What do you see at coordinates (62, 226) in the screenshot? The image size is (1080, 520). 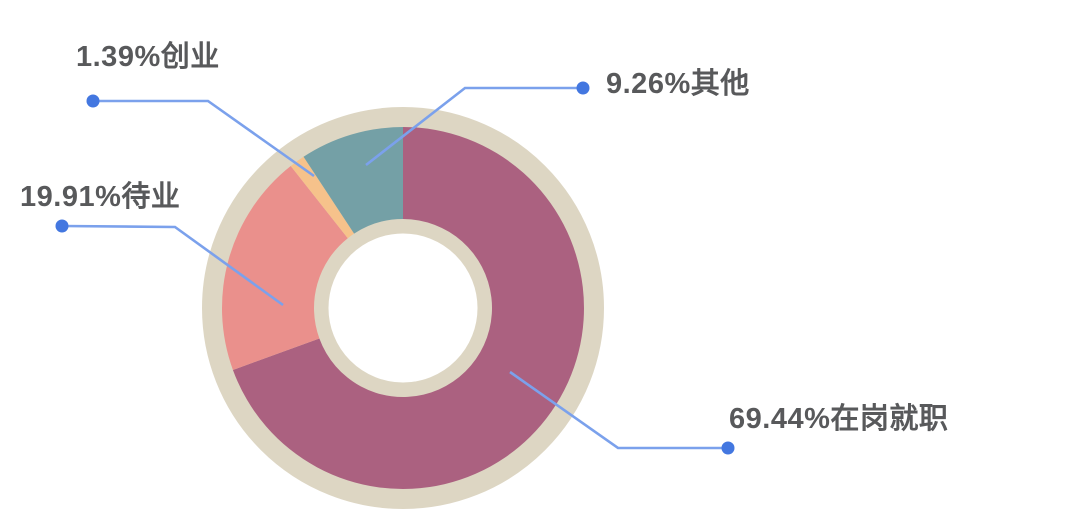 I see `callout-dot-daiye` at bounding box center [62, 226].